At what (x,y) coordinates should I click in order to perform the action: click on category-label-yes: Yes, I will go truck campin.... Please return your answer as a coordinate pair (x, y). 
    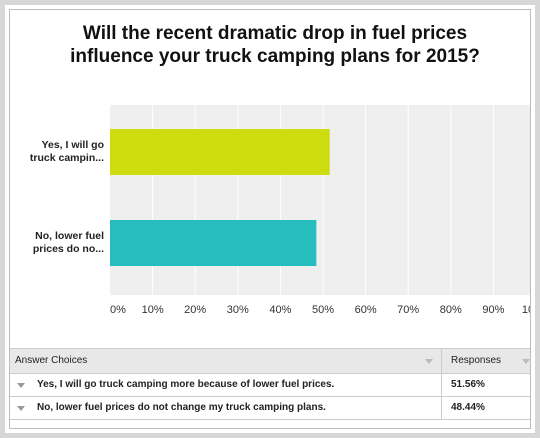
    Looking at the image, I should click on (66, 151).